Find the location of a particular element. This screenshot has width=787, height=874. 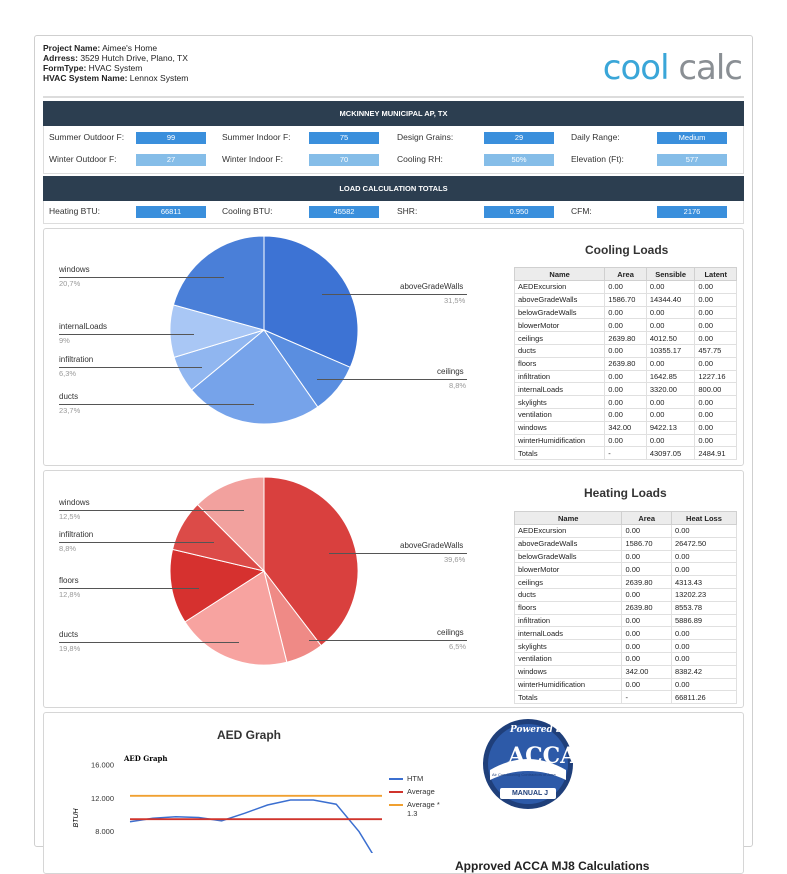

cool-label-abovegradewalls: aboveGradeWalls is located at coordinates (432, 286).